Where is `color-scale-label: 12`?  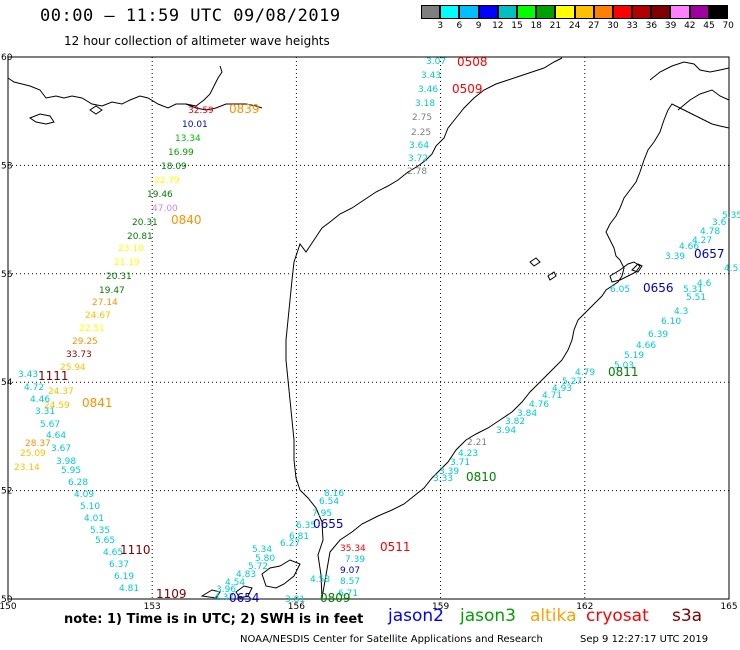 color-scale-label: 12 is located at coordinates (498, 26).